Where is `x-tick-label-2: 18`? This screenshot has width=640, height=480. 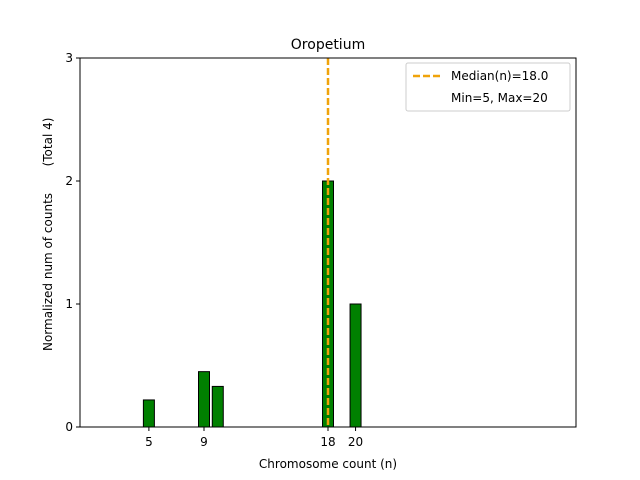
x-tick-label-2: 18 is located at coordinates (327, 442).